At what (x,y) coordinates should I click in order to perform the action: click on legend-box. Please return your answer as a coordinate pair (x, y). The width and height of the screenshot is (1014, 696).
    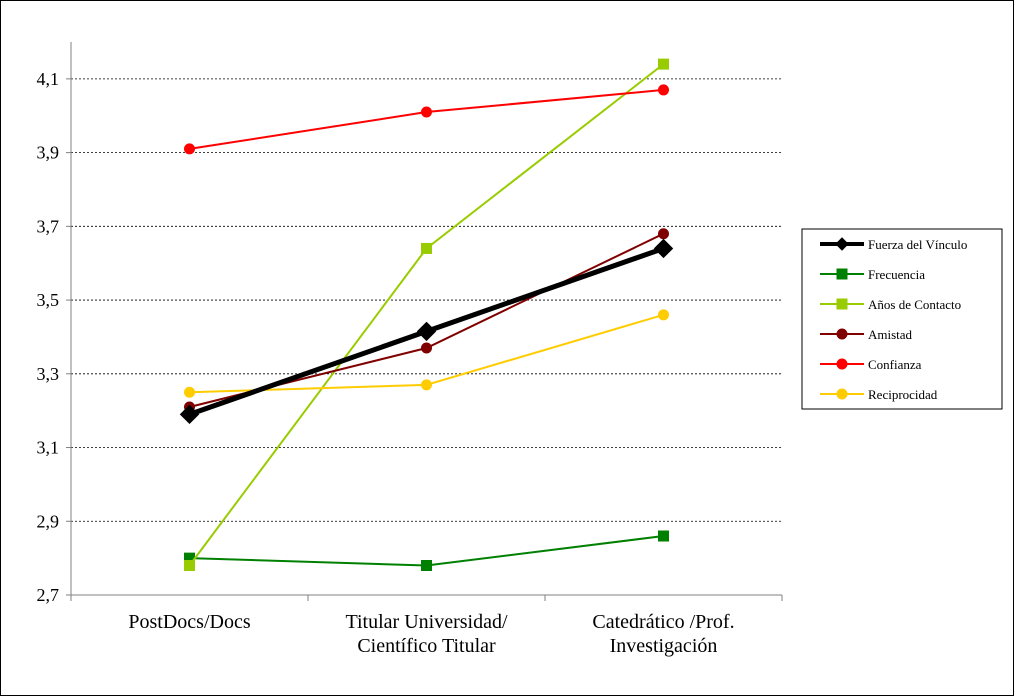
    Looking at the image, I should click on (902, 319).